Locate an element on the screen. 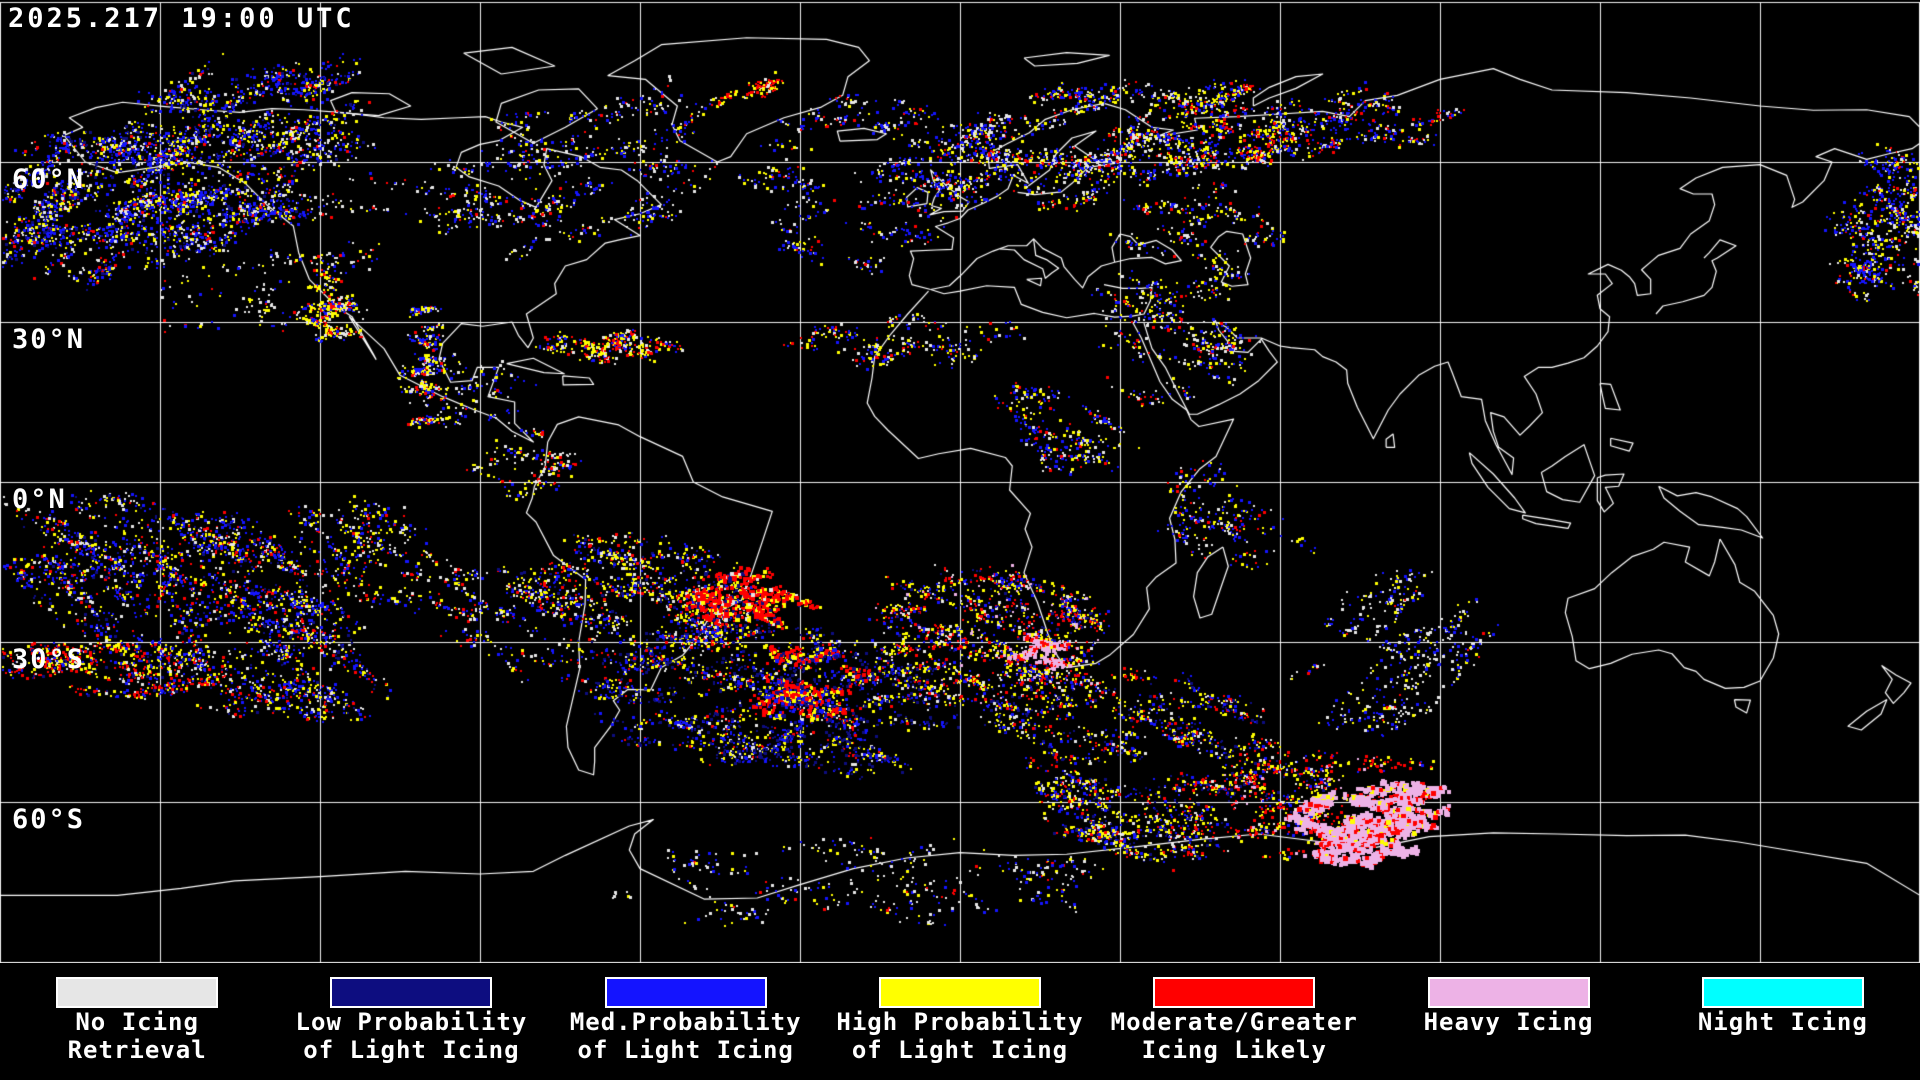 The height and width of the screenshot is (1080, 1920). legend-swatch-med-probability is located at coordinates (685, 992).